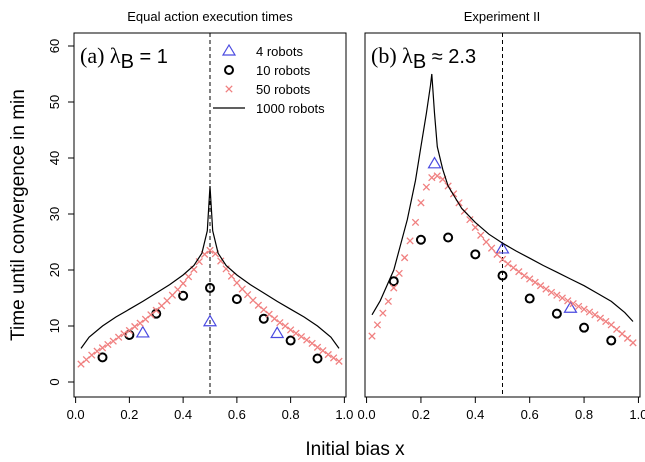 This screenshot has width=645, height=462. I want to click on series-line, so click(210, 267).